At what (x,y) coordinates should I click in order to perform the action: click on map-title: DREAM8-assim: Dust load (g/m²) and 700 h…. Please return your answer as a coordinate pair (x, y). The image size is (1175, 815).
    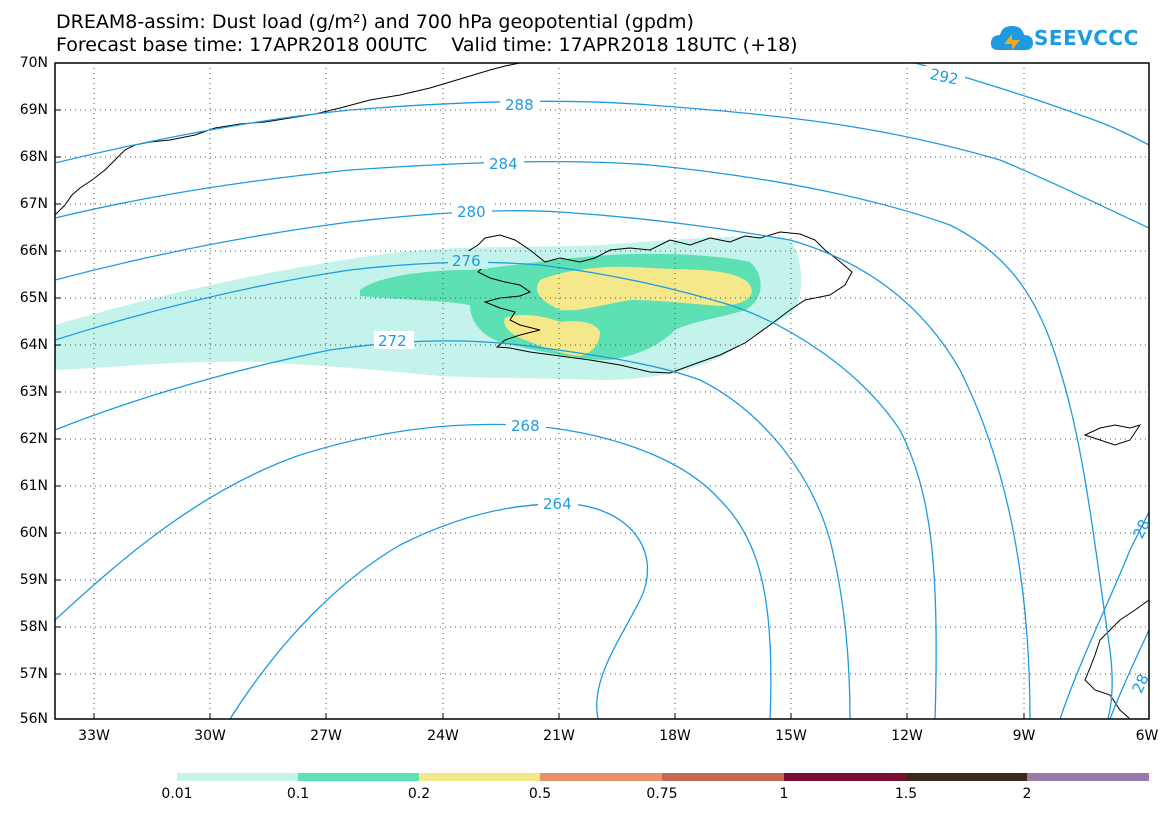
    Looking at the image, I should click on (375, 22).